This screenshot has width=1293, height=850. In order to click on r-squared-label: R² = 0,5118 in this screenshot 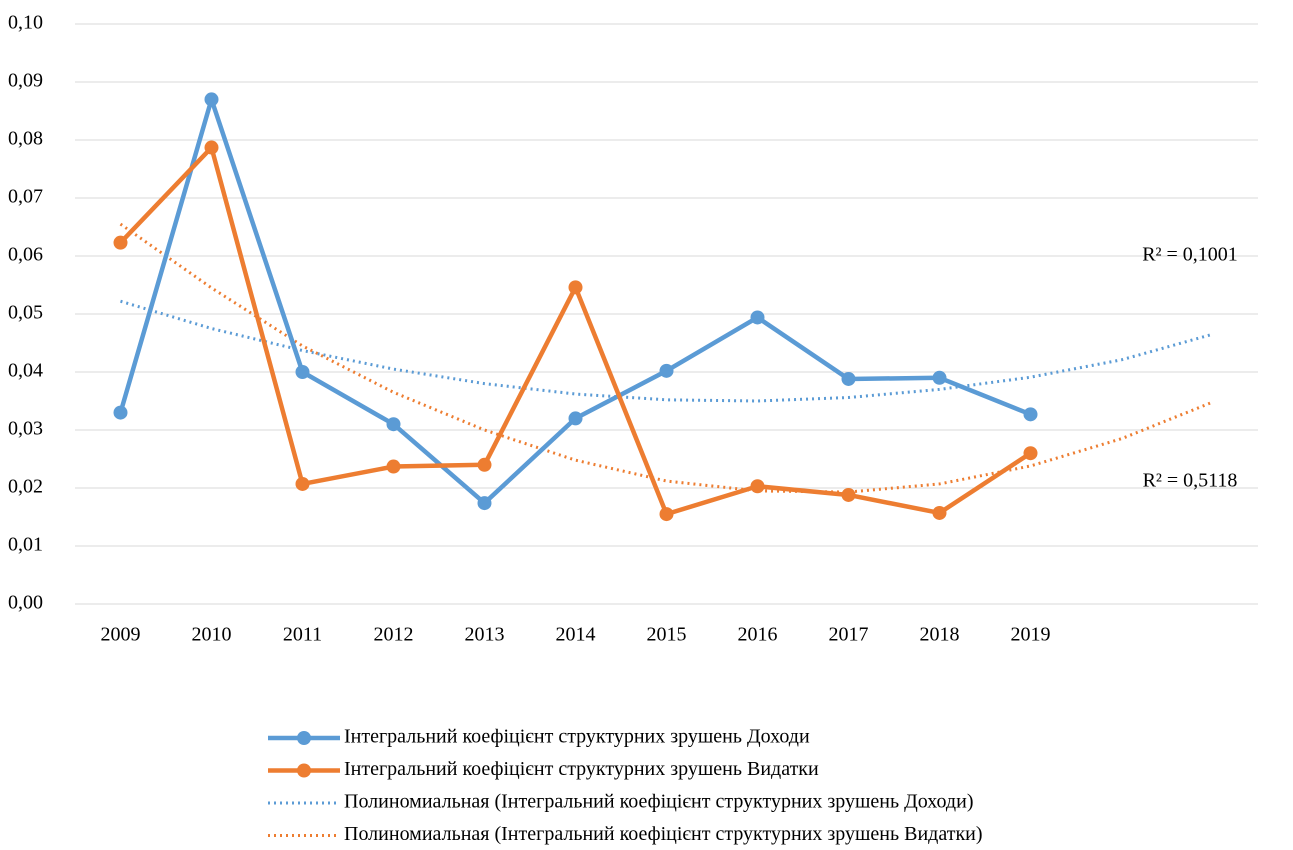, I will do `click(1190, 481)`.